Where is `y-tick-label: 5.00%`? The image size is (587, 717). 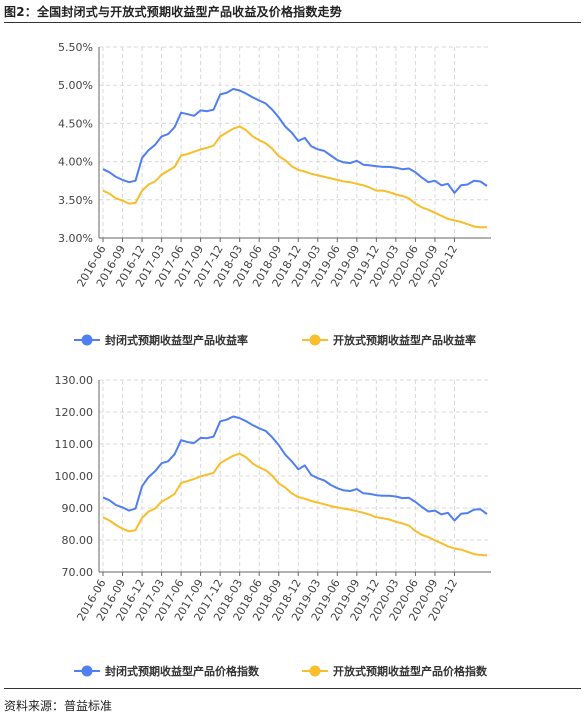 y-tick-label: 5.00% is located at coordinates (75, 85).